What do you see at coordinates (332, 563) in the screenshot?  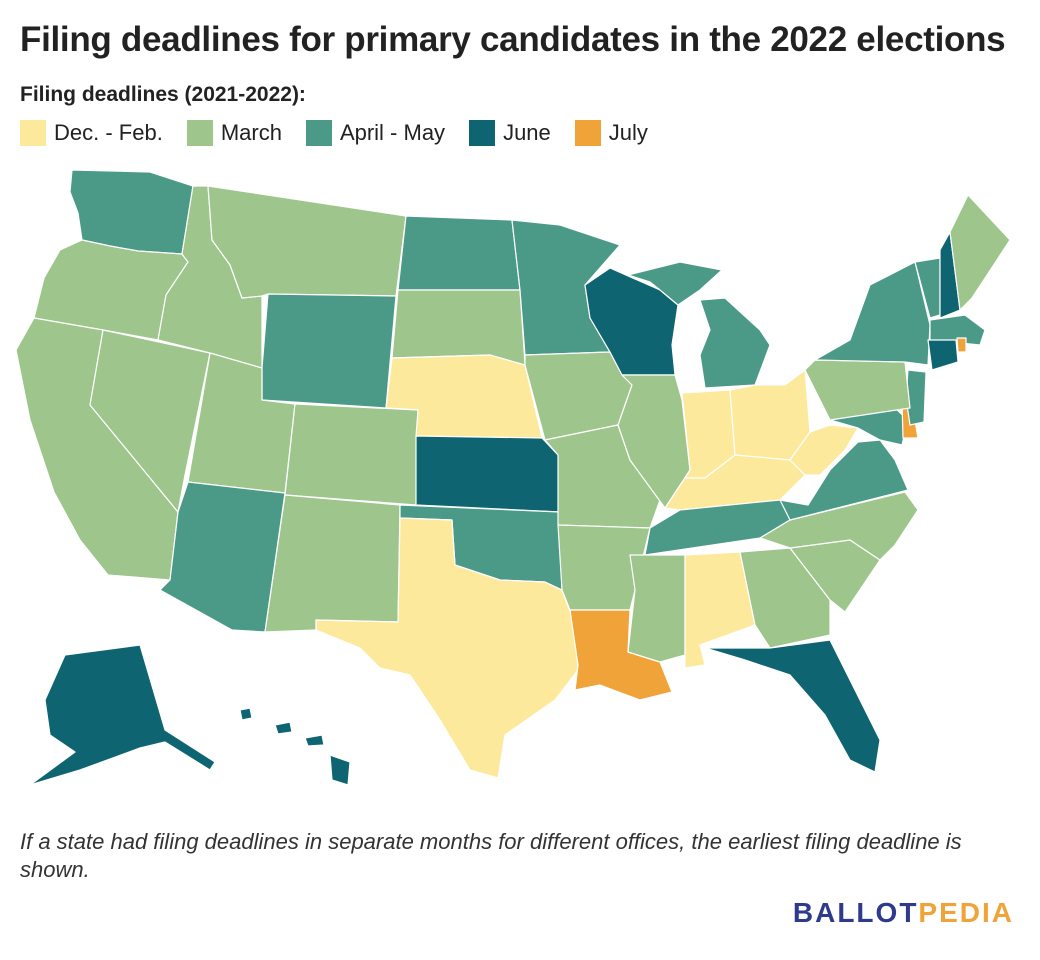 I see `state-NM` at bounding box center [332, 563].